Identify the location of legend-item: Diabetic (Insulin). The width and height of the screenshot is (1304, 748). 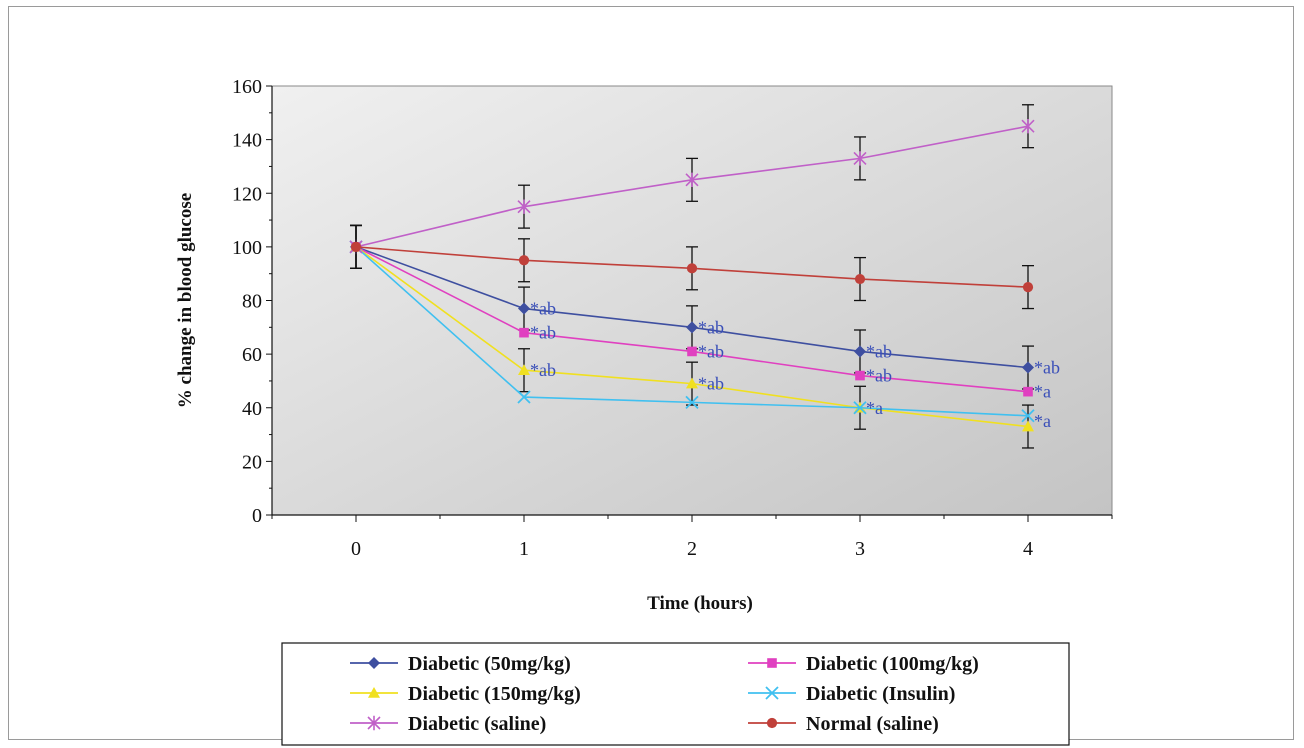
(851, 694).